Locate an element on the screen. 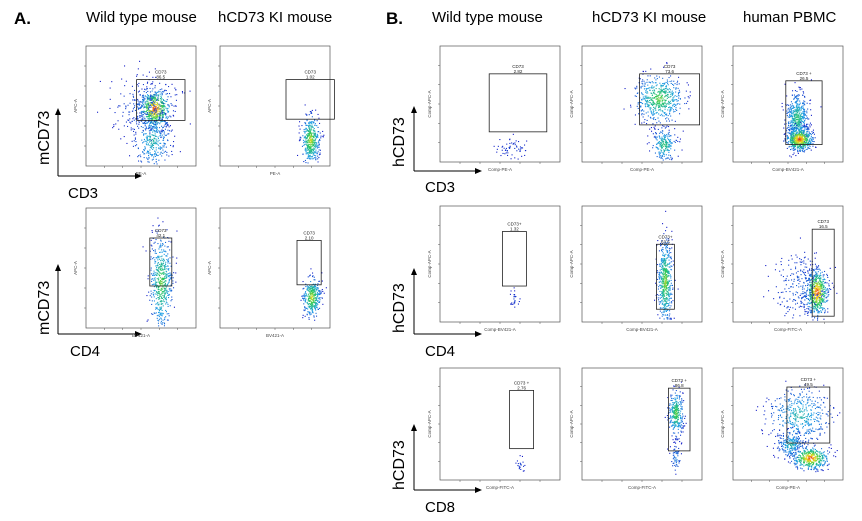 The width and height of the screenshot is (862, 521). gate-percentage: 1.02 is located at coordinates (310, 77).